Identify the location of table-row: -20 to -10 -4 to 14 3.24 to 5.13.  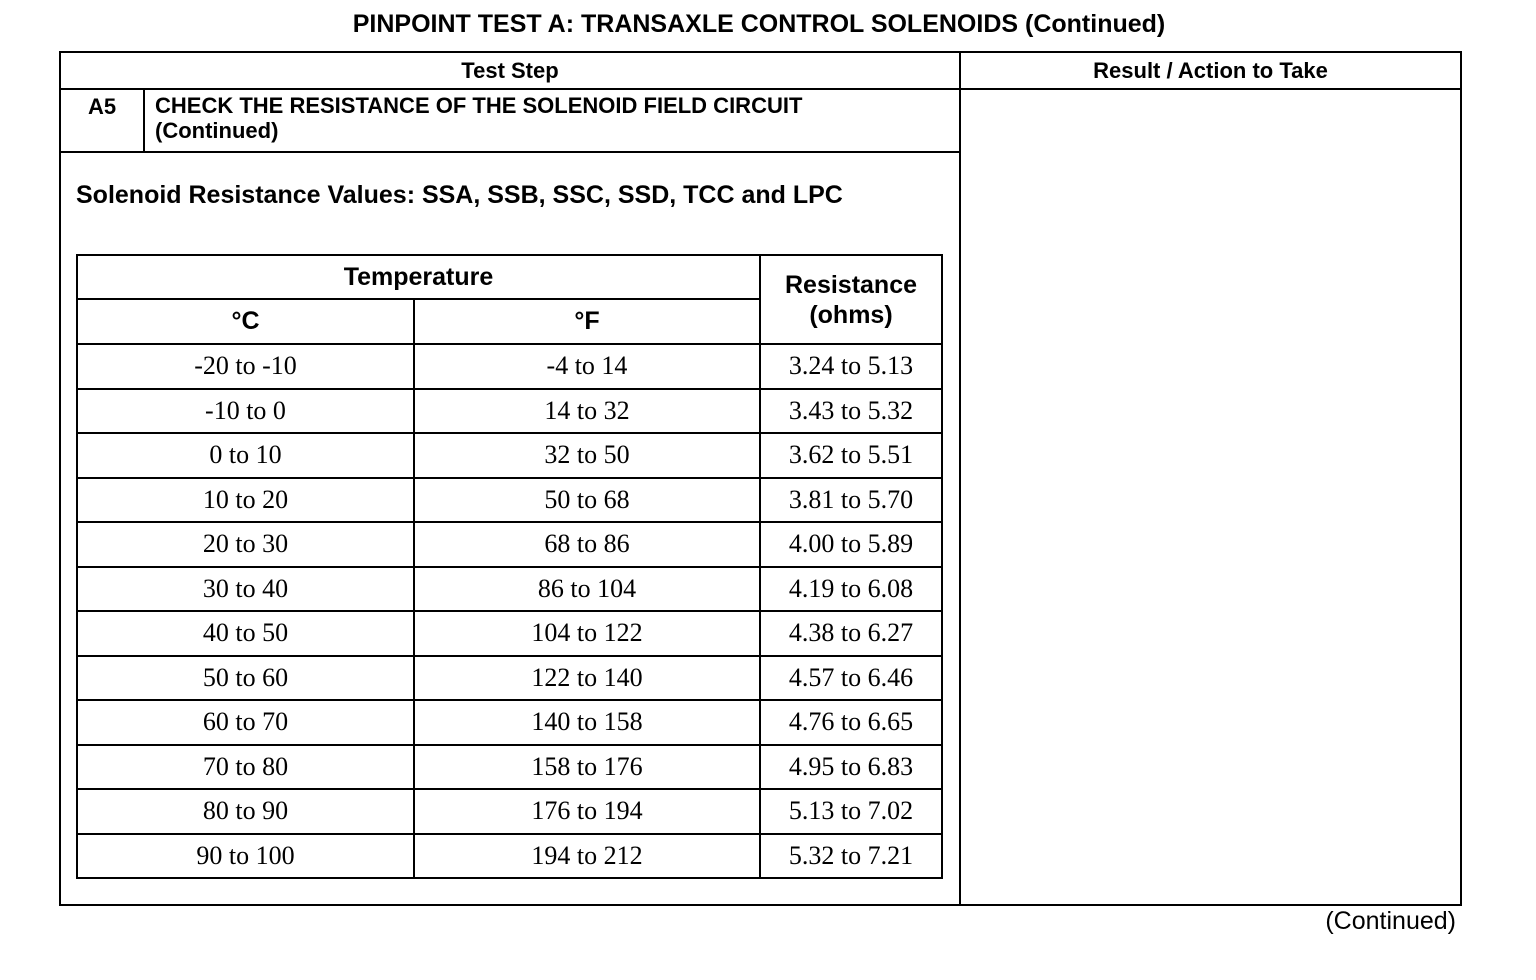
(509, 366).